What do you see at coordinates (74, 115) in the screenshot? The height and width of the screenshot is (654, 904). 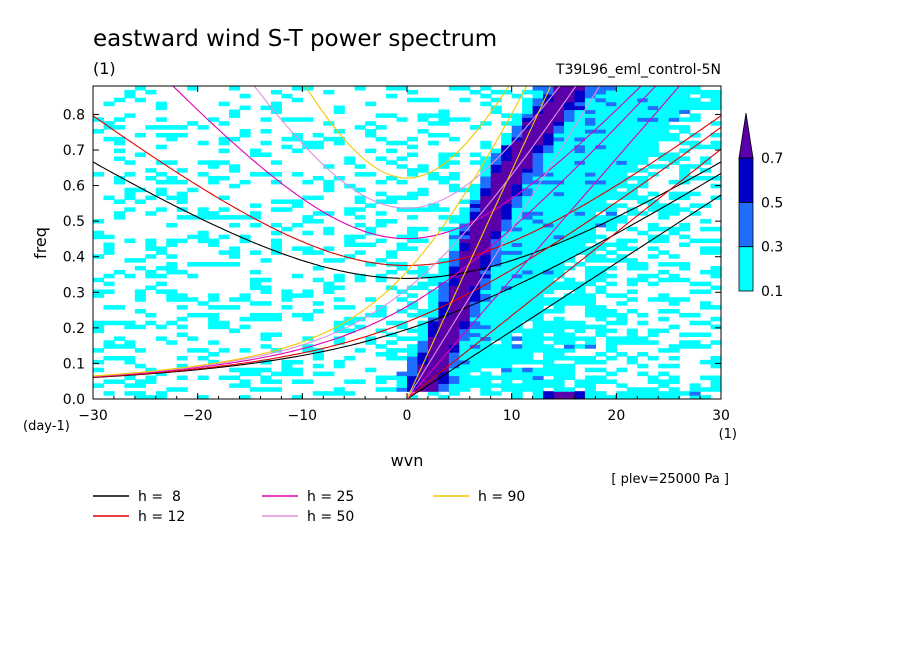 I see `y-tick-label: 0.8` at bounding box center [74, 115].